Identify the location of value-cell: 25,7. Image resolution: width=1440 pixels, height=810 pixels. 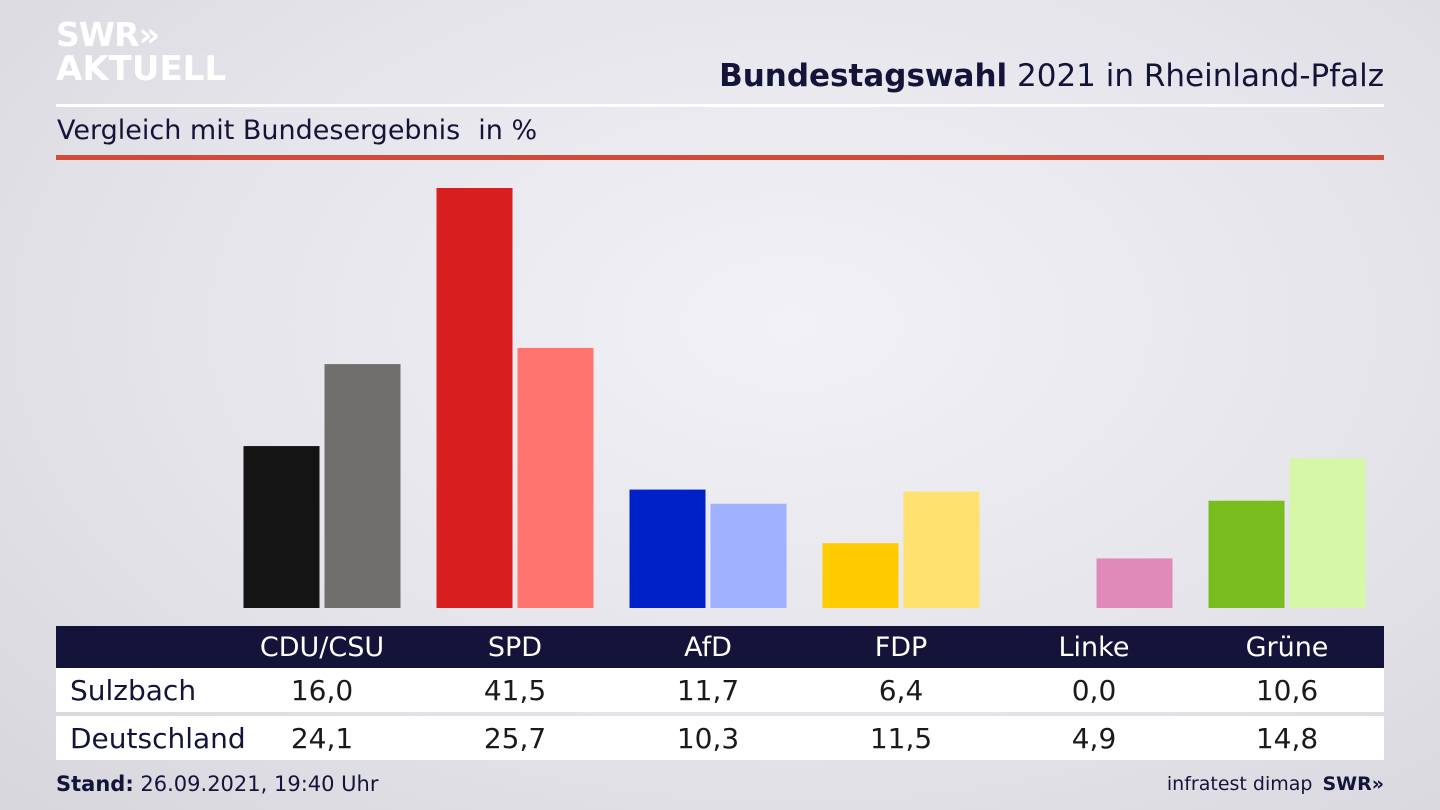
(515, 738).